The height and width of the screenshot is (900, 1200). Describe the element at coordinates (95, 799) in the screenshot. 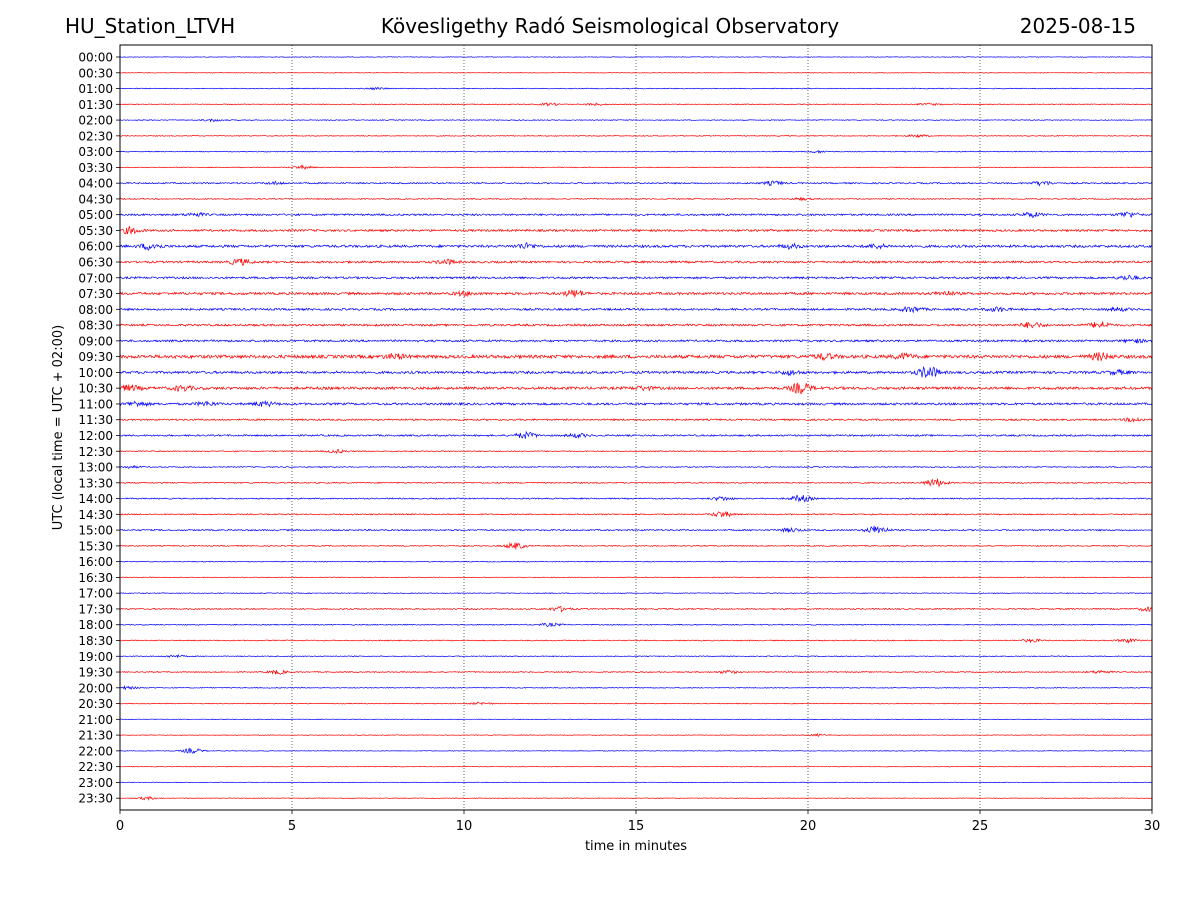

I see `y-tick-label: 23:30` at that location.